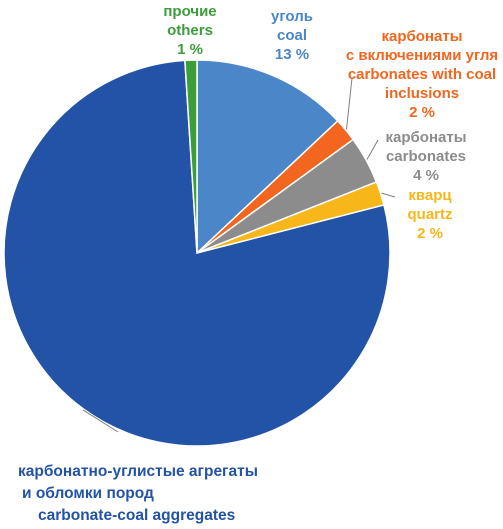  I want to click on label-coal: уголь coal 13 %, so click(292, 35).